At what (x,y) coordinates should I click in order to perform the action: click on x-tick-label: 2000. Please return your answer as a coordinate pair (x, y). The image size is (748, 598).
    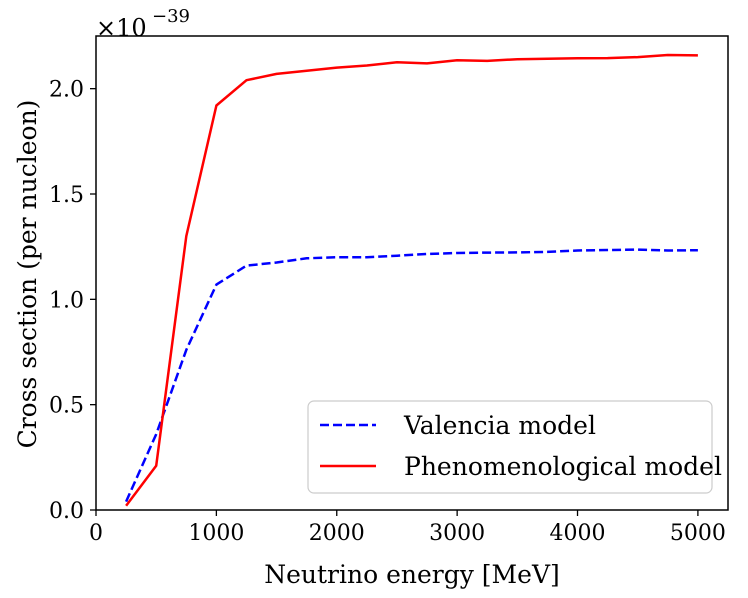
    Looking at the image, I should click on (337, 533).